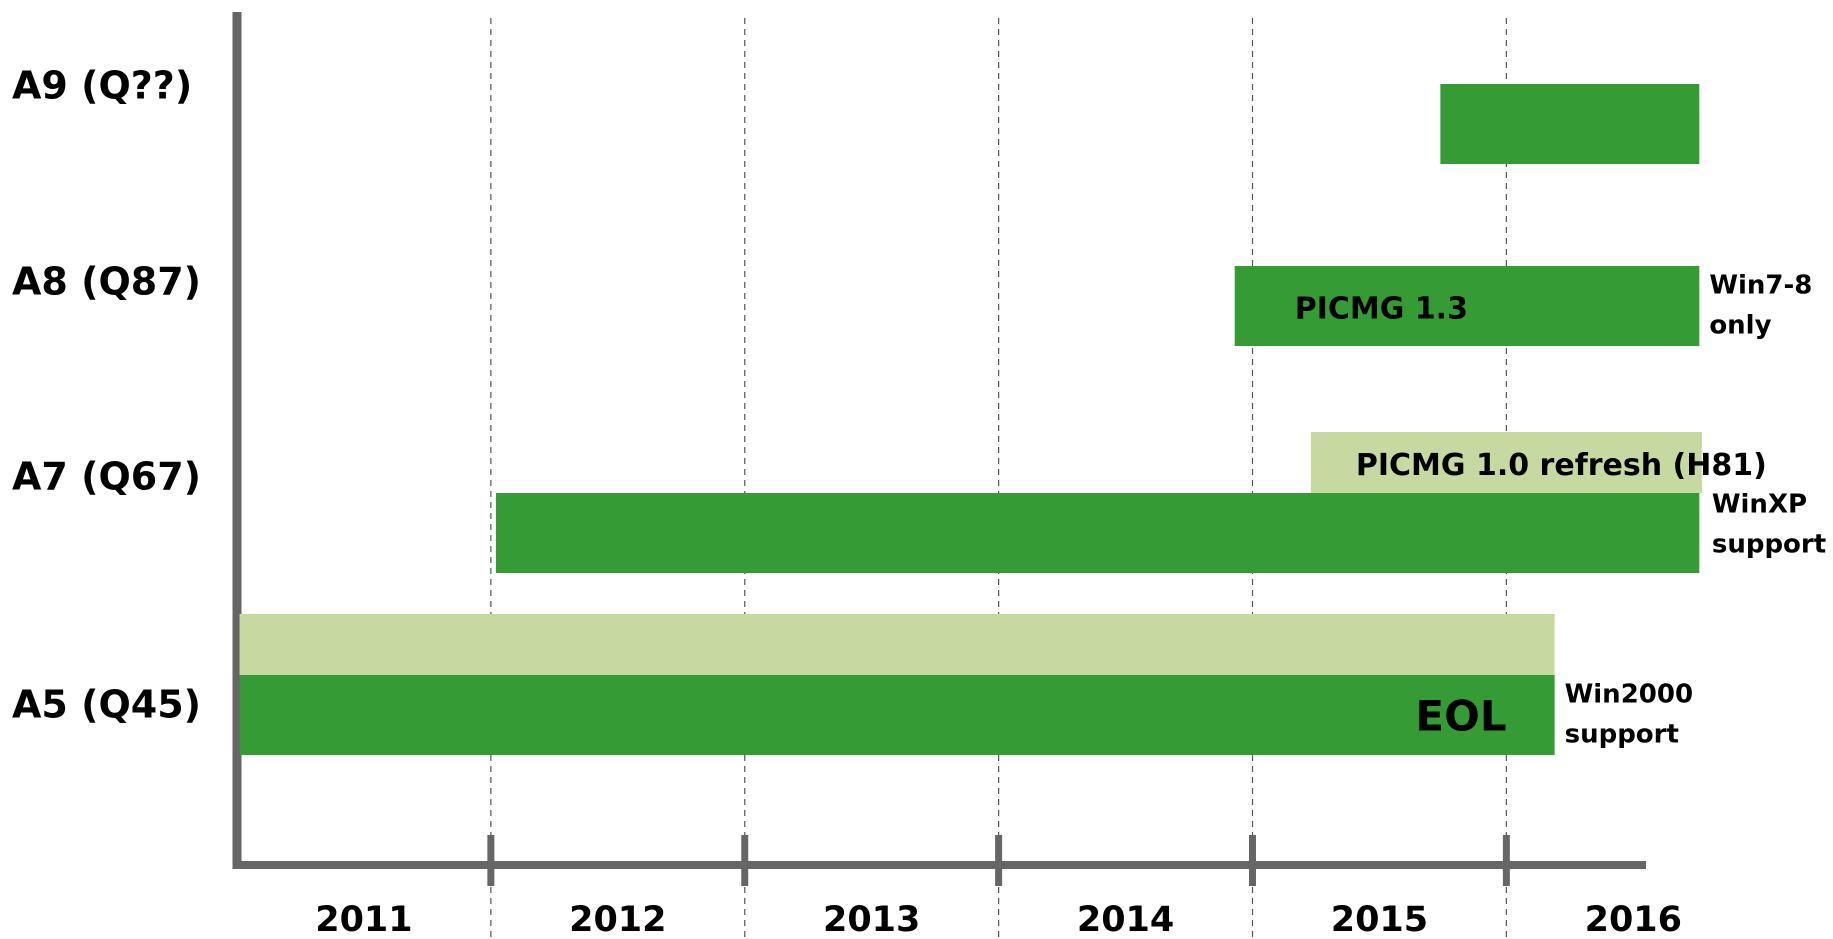 The height and width of the screenshot is (939, 1833). What do you see at coordinates (1740, 326) in the screenshot?
I see `side-note: only` at bounding box center [1740, 326].